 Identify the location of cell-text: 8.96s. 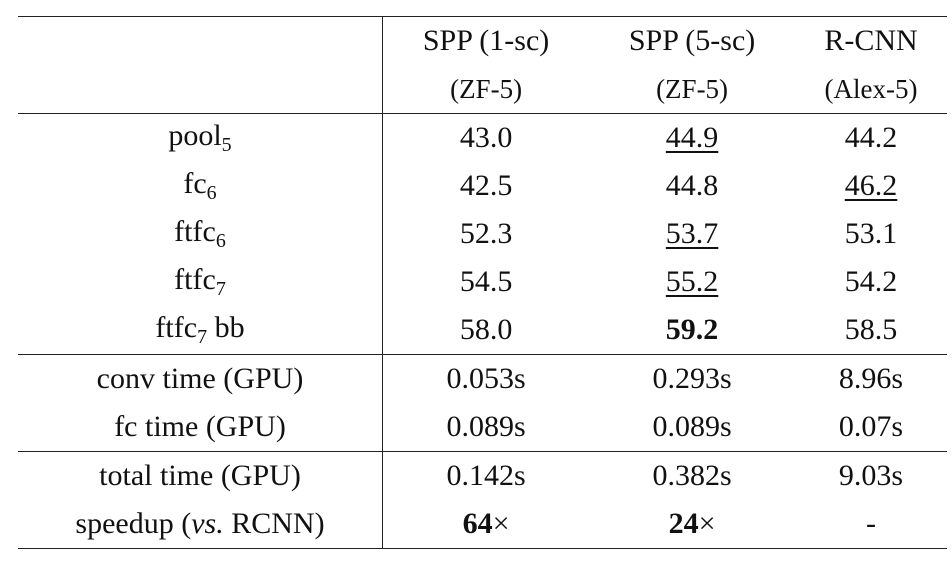
(871, 378).